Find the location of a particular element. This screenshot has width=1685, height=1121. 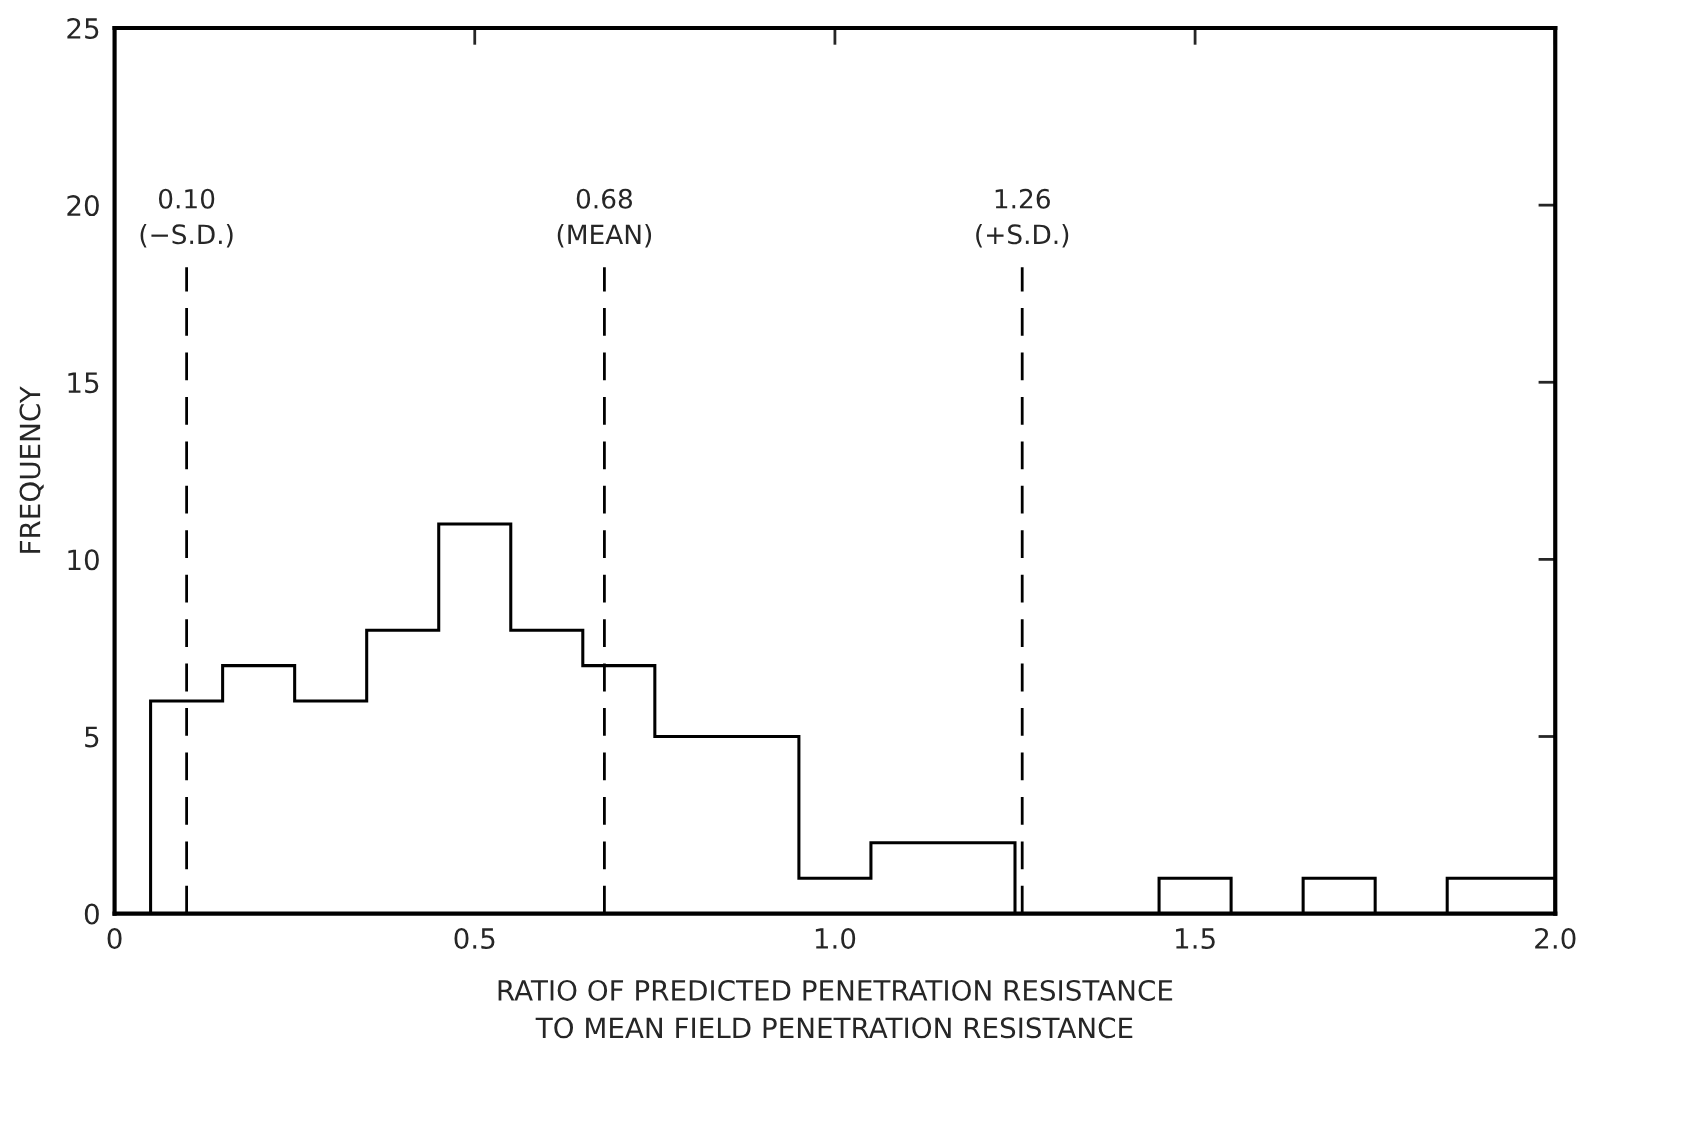

y-tick-label: 15 is located at coordinates (83, 383).